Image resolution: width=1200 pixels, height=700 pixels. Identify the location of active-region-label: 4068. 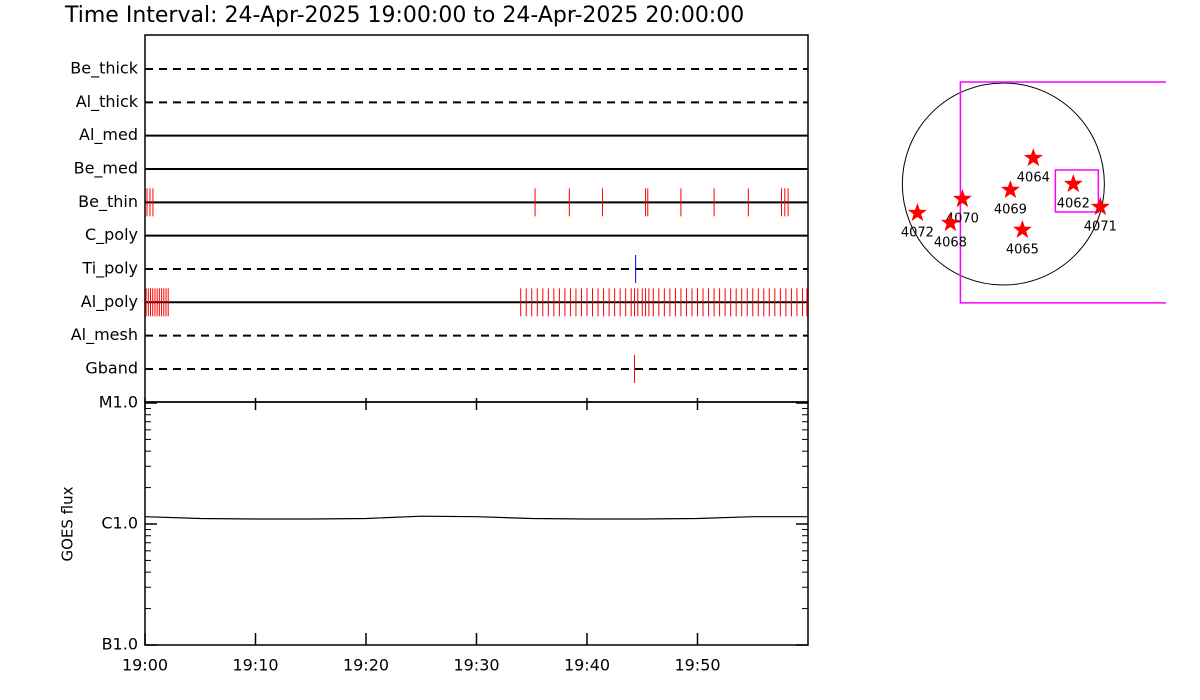
(950, 243).